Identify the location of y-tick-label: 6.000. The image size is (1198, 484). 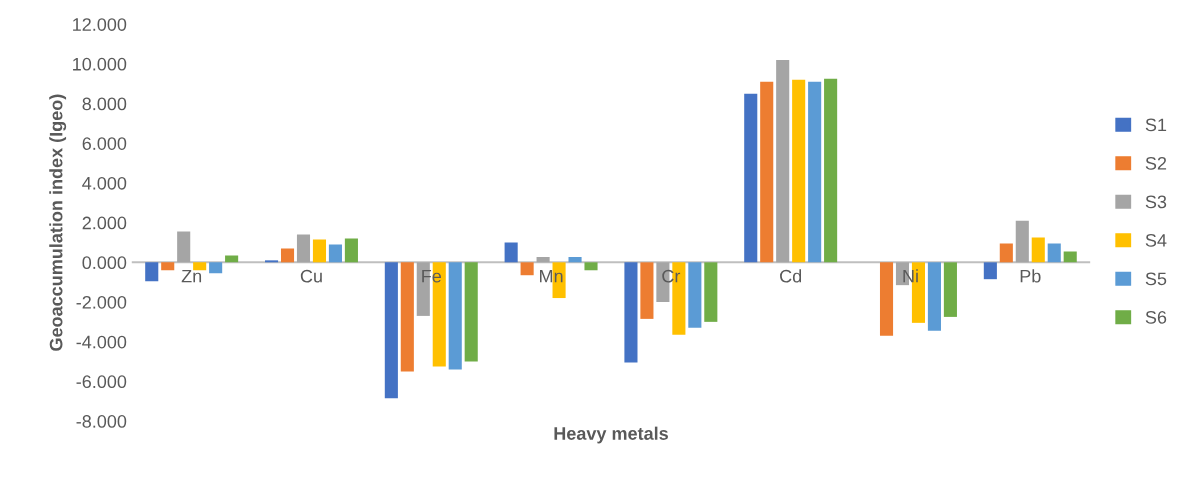
(104, 143).